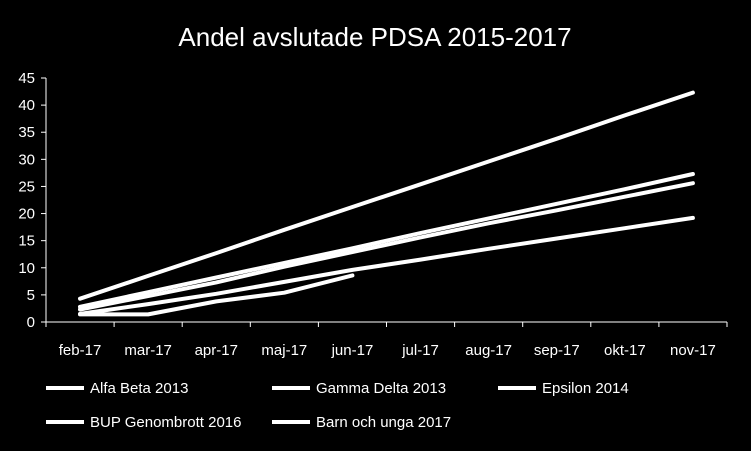  I want to click on x-tick-label: apr-17, so click(216, 350).